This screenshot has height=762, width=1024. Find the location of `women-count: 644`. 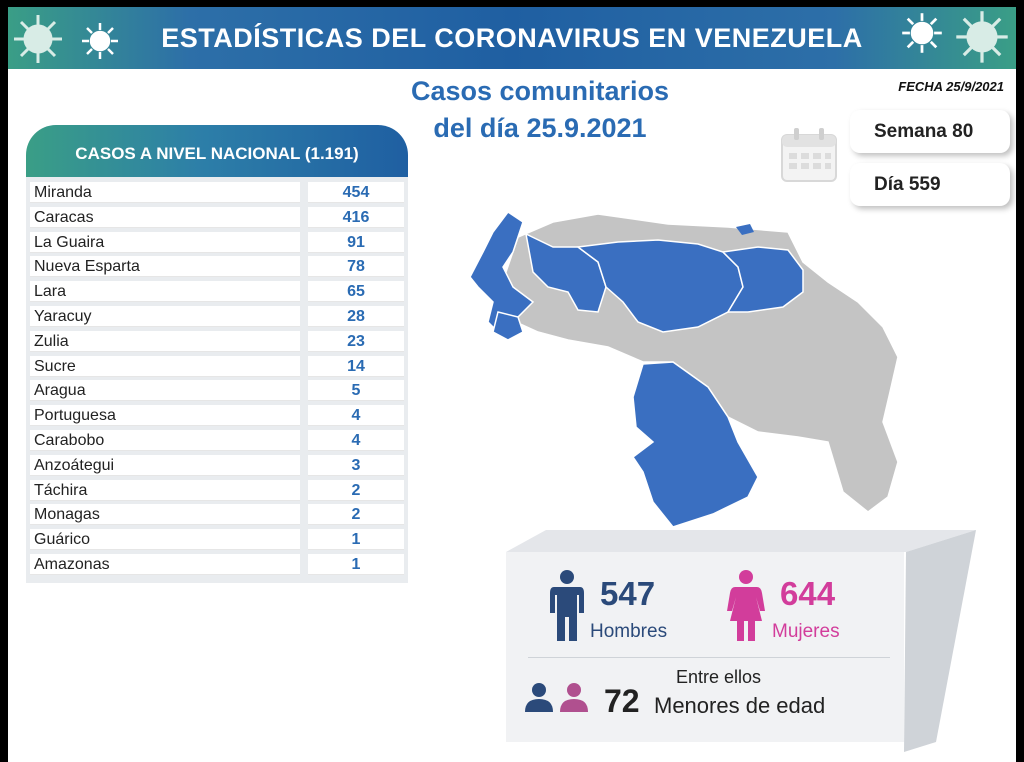

women-count: 644 is located at coordinates (808, 593).